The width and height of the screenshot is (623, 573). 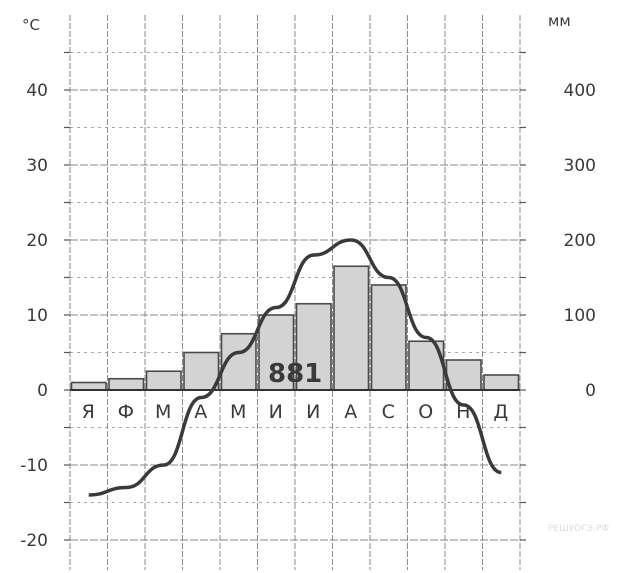 I want to click on precipitation-tick-label: 0, so click(x=590, y=391).